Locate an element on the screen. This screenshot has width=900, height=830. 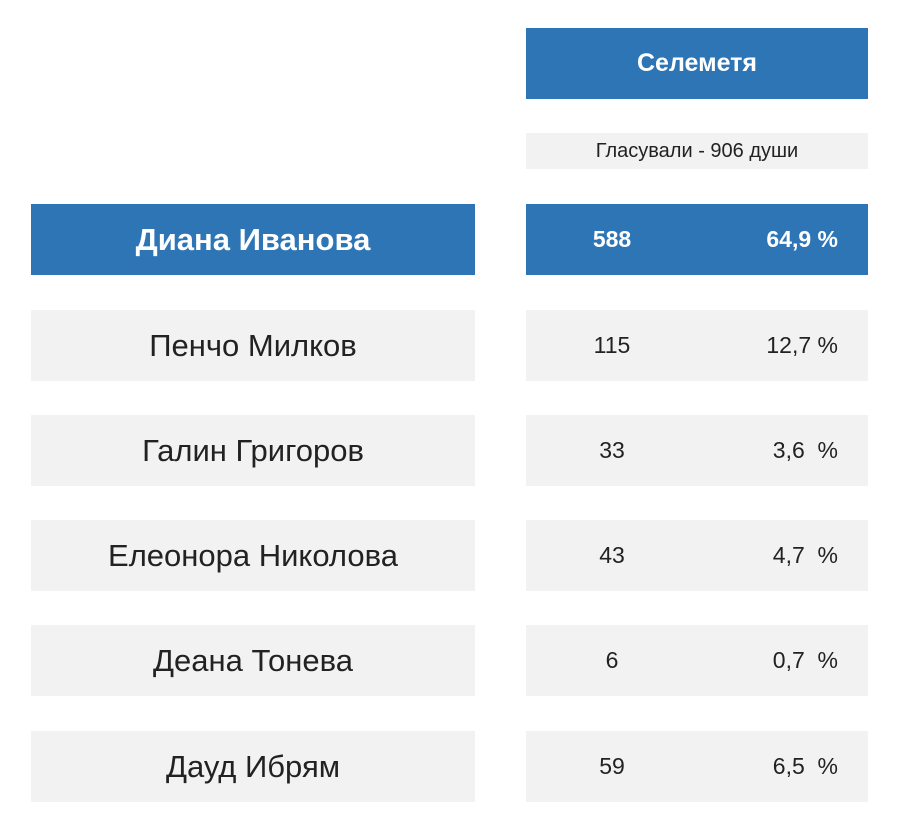
village-name: Селеметя is located at coordinates (697, 63).